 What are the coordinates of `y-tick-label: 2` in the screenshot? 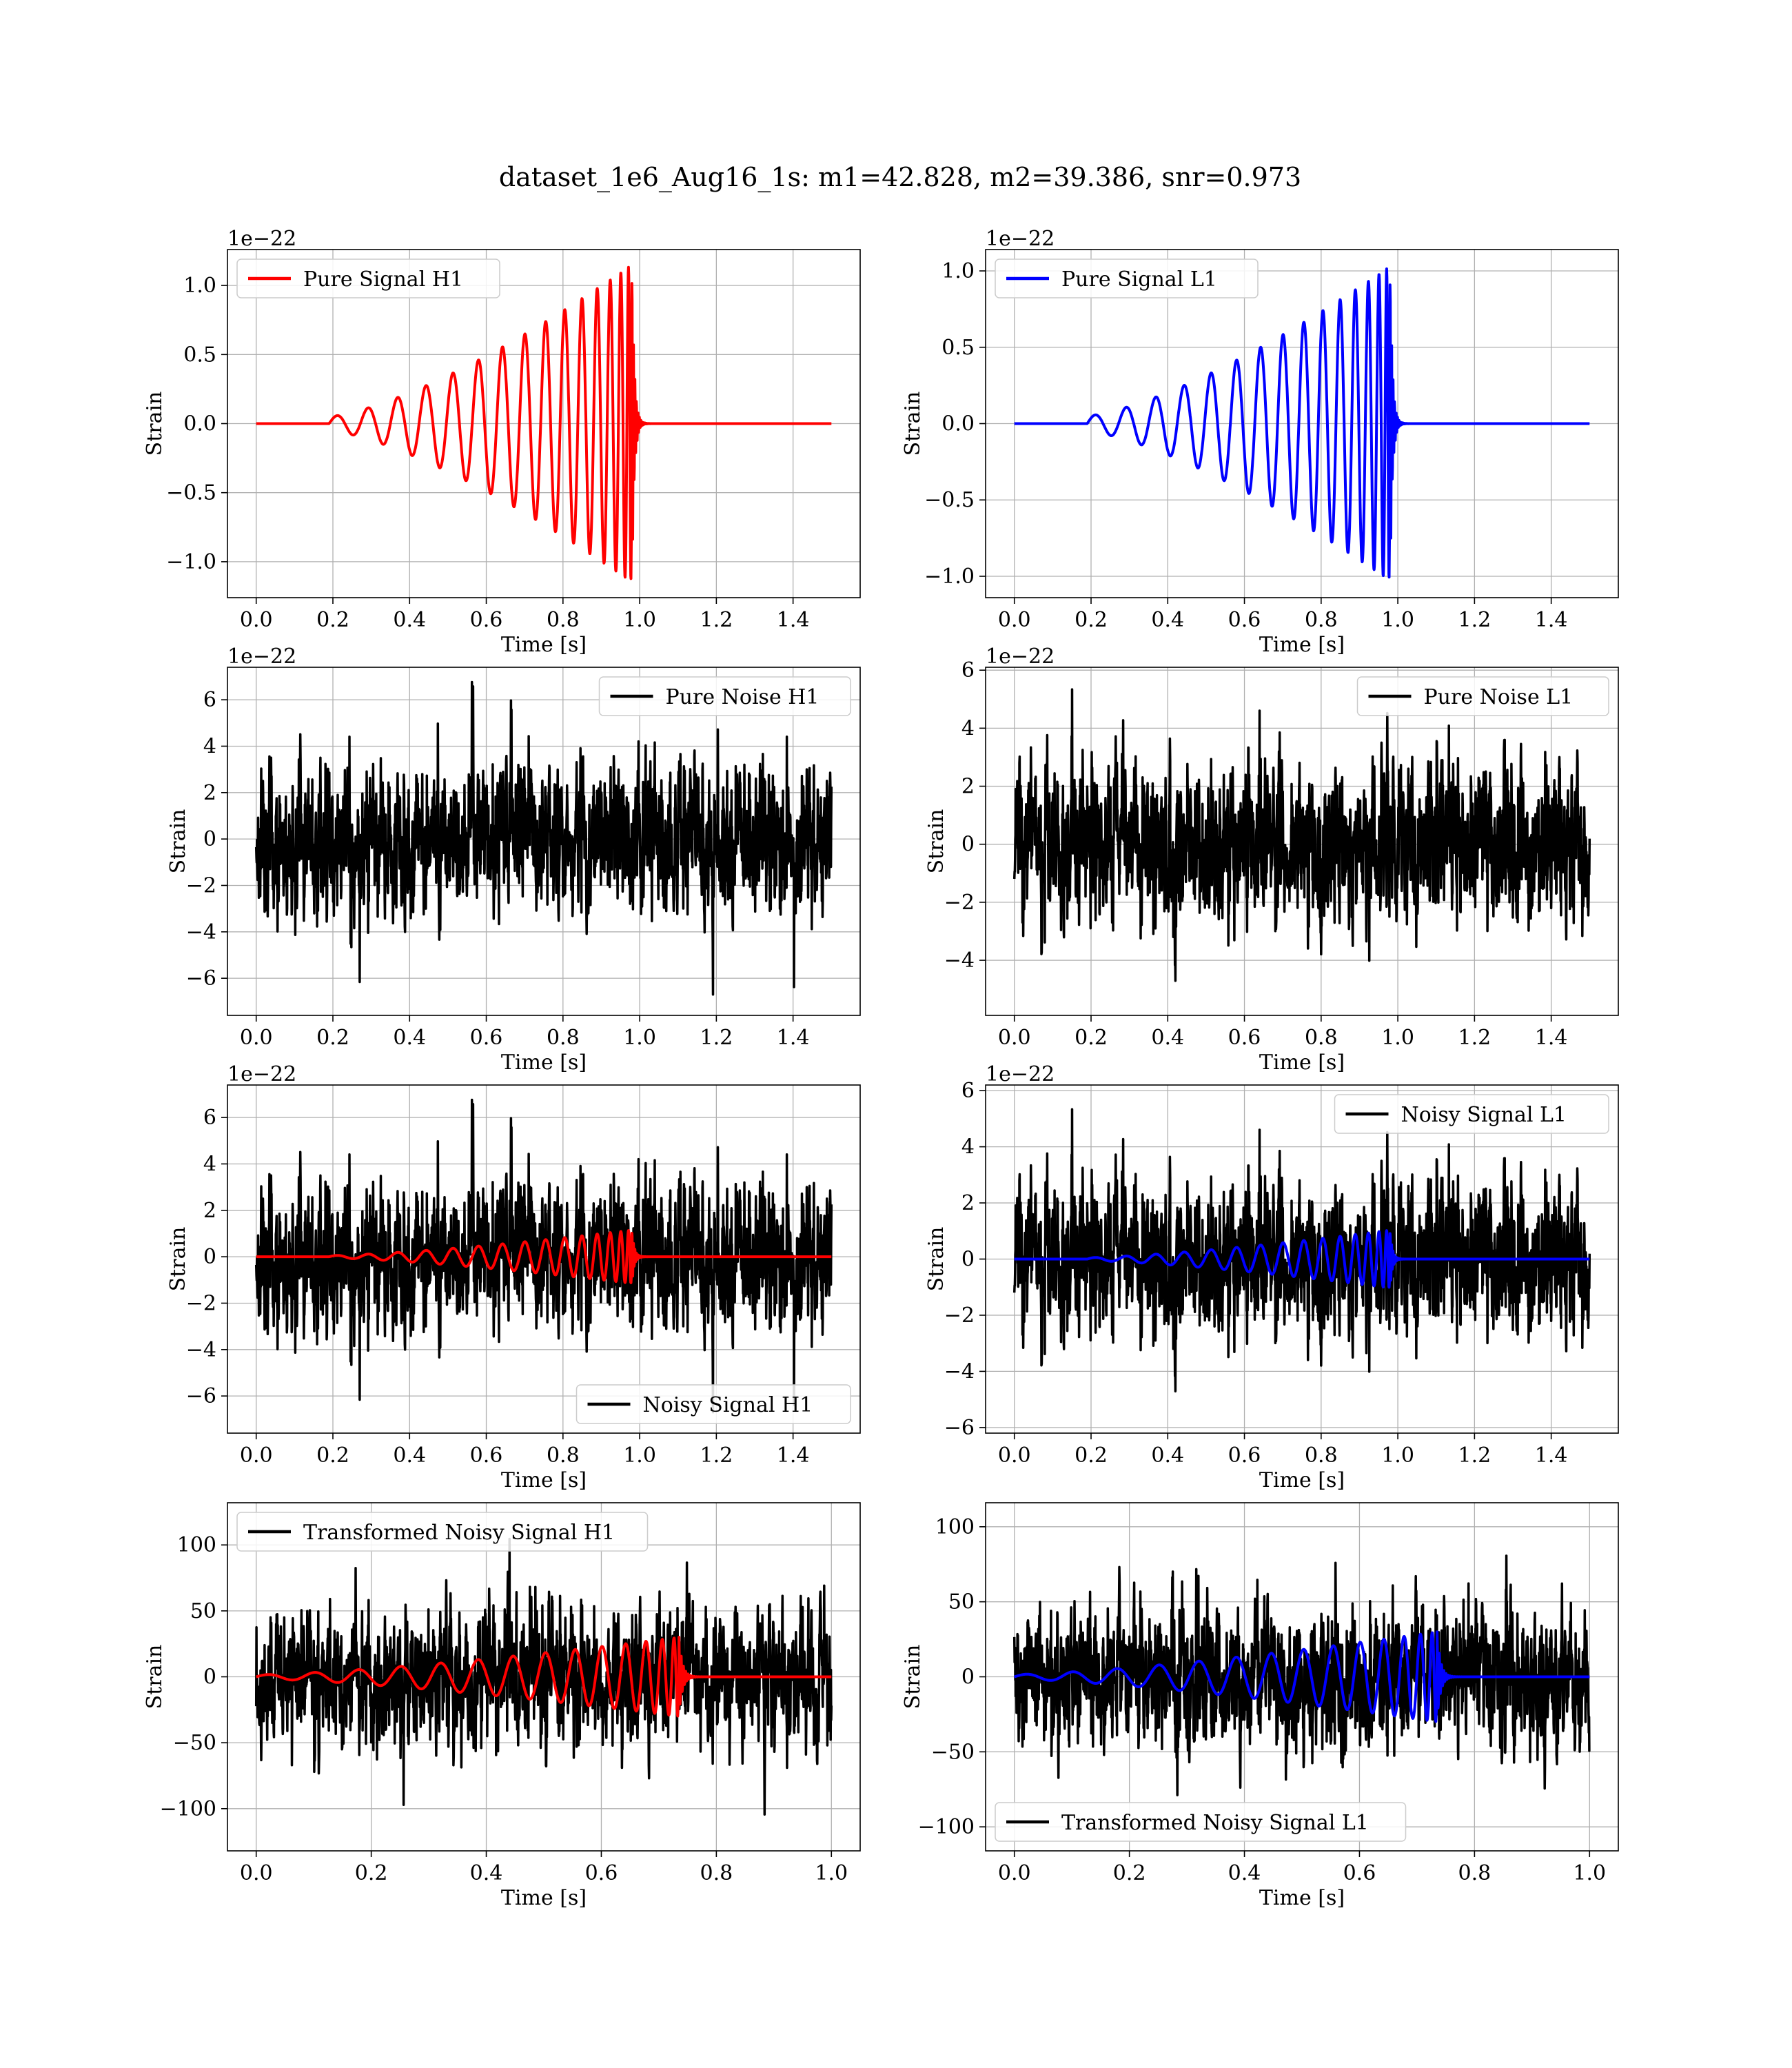 It's located at (210, 1211).